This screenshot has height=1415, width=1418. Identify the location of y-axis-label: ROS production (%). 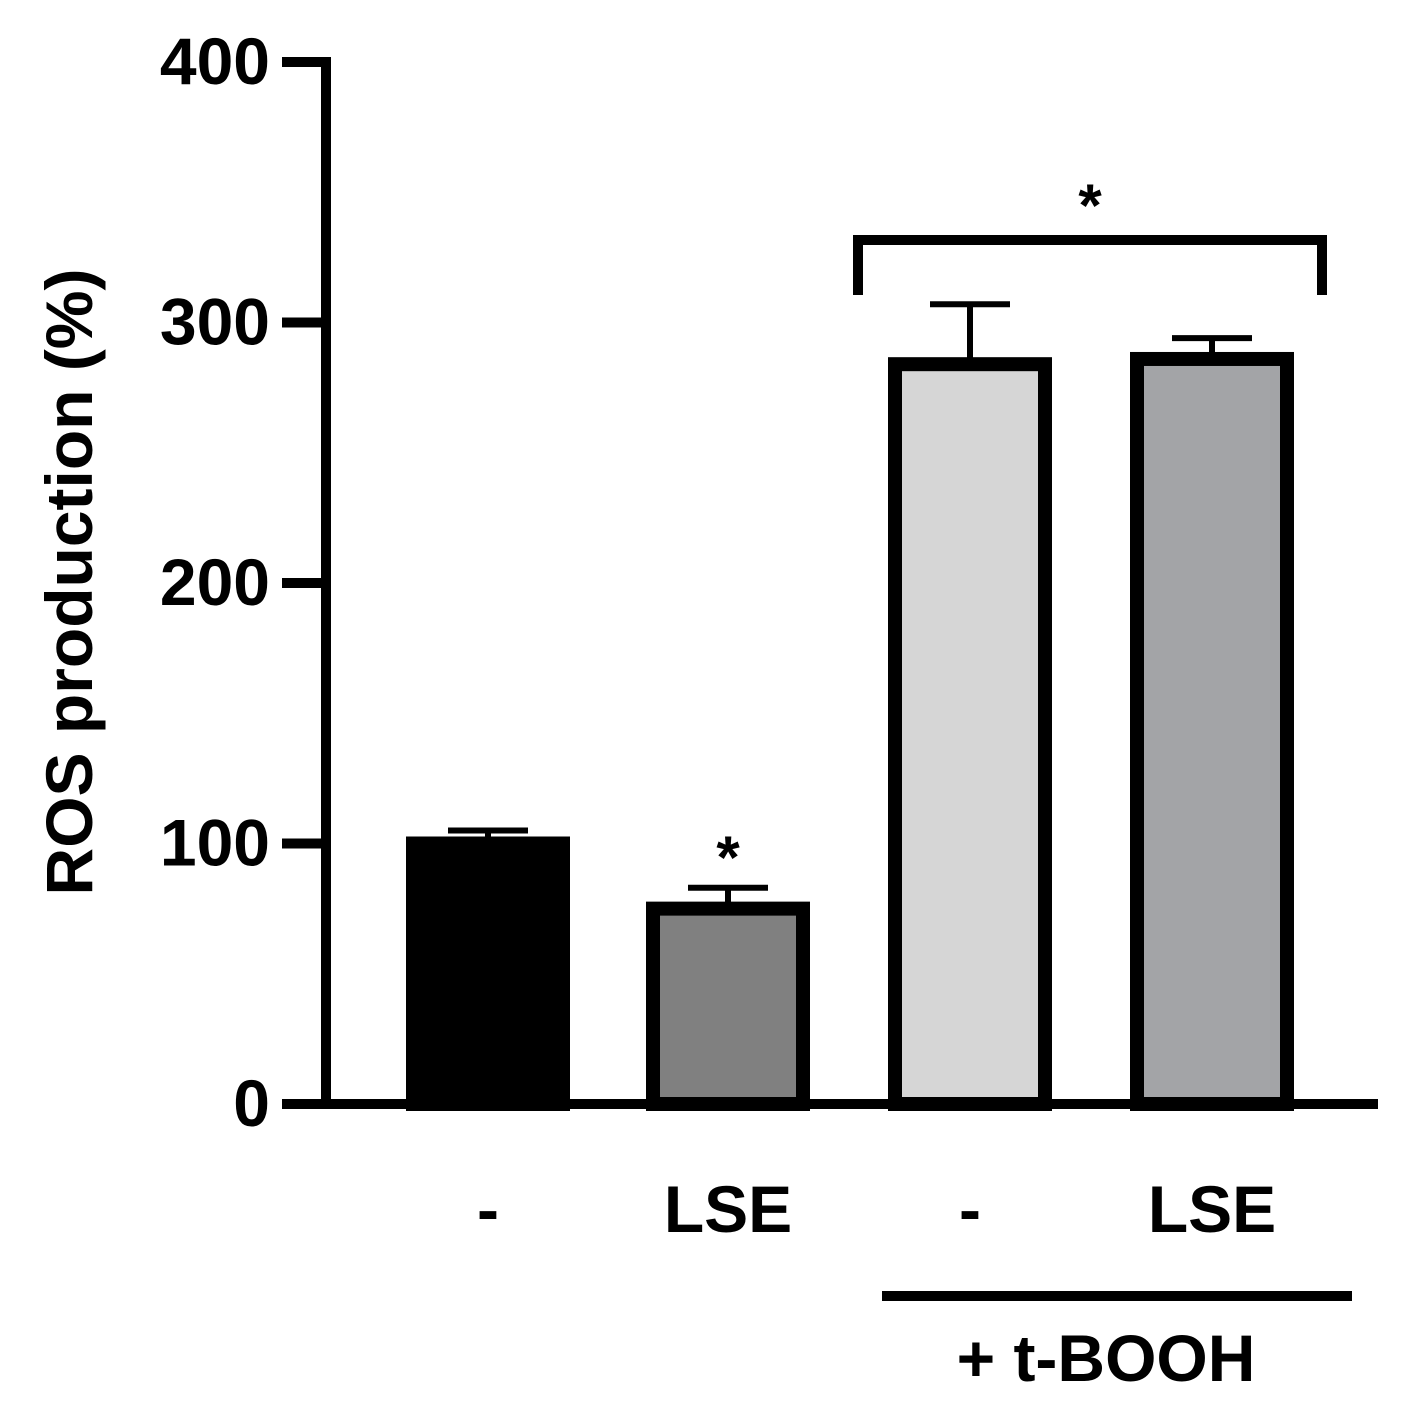
(69, 582).